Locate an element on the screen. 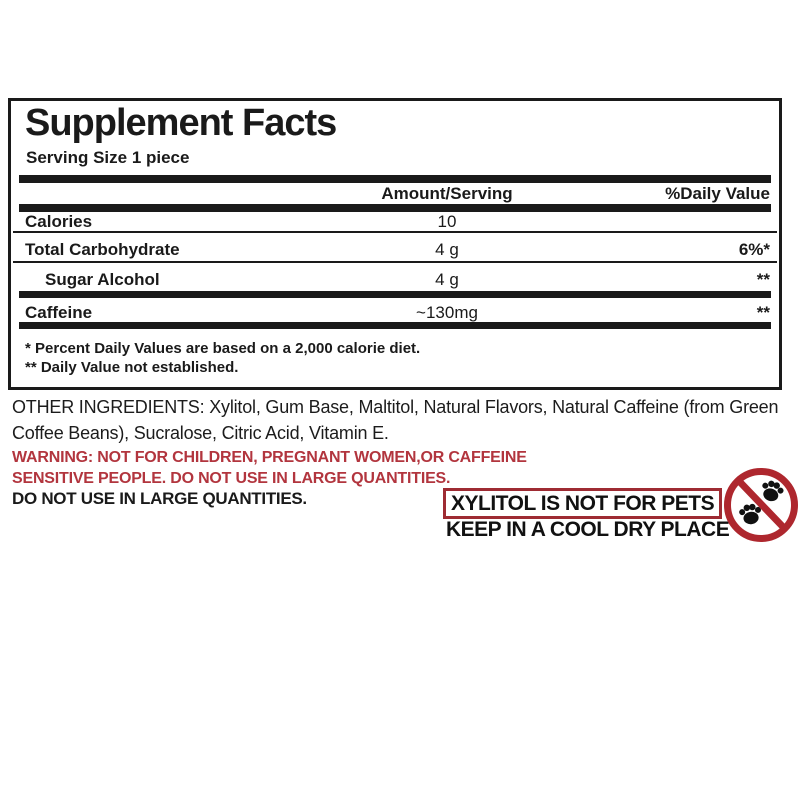 The image size is (800, 800). nutrient-row-calories: Calories 10 is located at coordinates (395, 222).